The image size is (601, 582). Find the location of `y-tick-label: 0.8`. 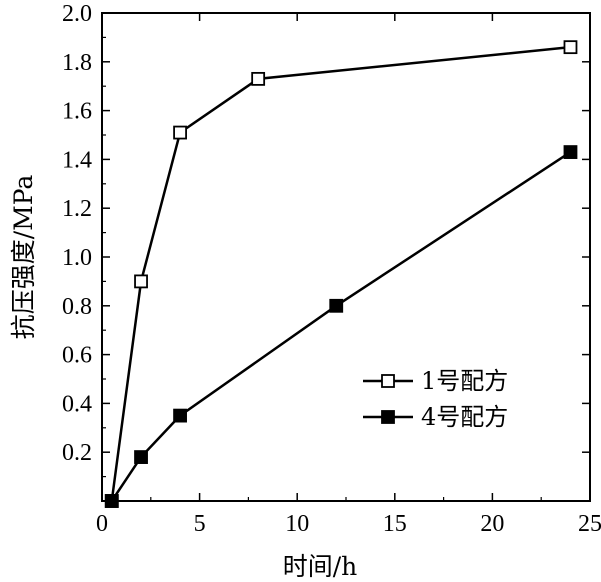

y-tick-label: 0.8 is located at coordinates (77, 307).